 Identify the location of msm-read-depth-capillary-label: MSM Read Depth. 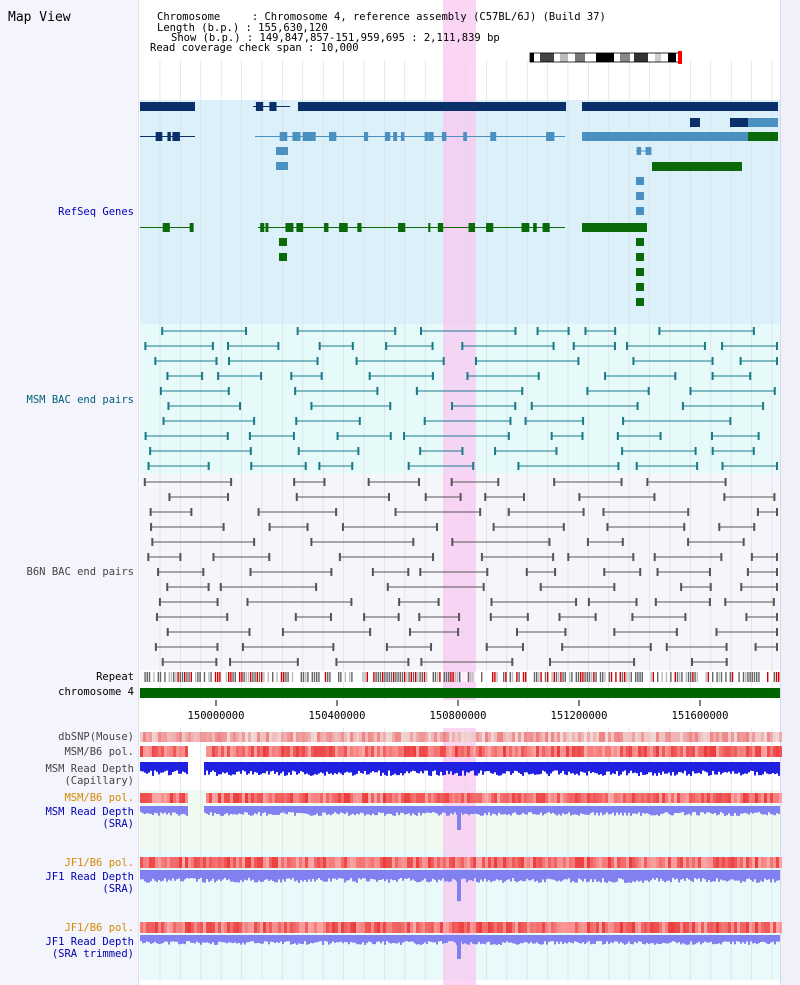
(89, 769).